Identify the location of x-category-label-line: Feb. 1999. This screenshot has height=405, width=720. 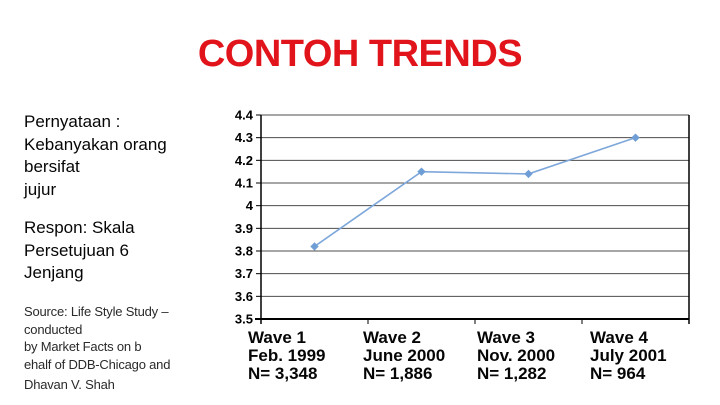
(287, 355).